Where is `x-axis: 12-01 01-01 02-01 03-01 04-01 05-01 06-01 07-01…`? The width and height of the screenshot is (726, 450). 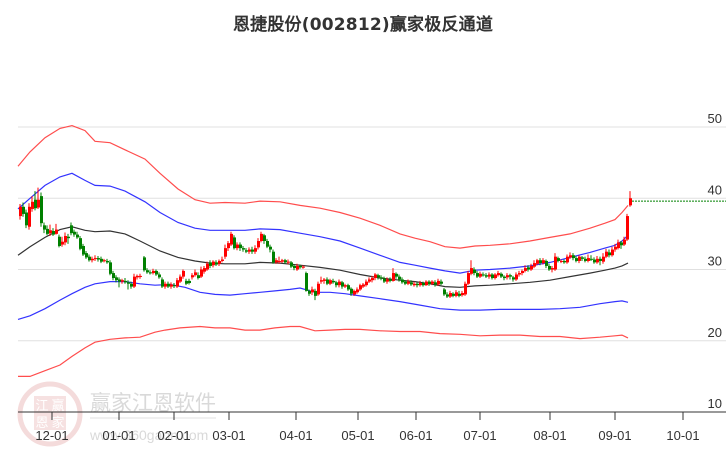 x-axis: 12-01 01-01 02-01 03-01 04-01 05-01 06-01 07-01… is located at coordinates (372, 427).